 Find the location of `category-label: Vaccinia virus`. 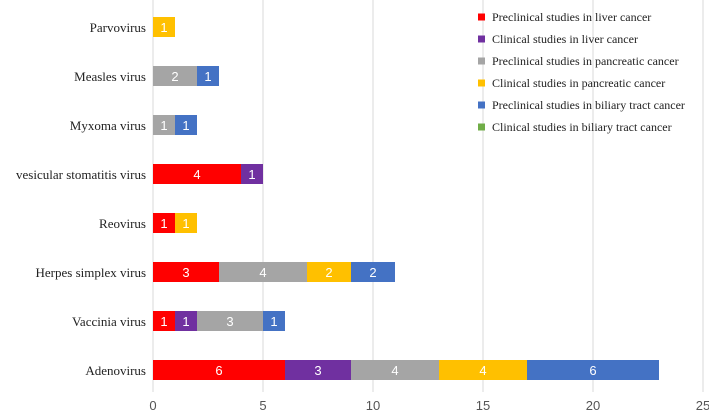

category-label: Vaccinia virus is located at coordinates (109, 321).